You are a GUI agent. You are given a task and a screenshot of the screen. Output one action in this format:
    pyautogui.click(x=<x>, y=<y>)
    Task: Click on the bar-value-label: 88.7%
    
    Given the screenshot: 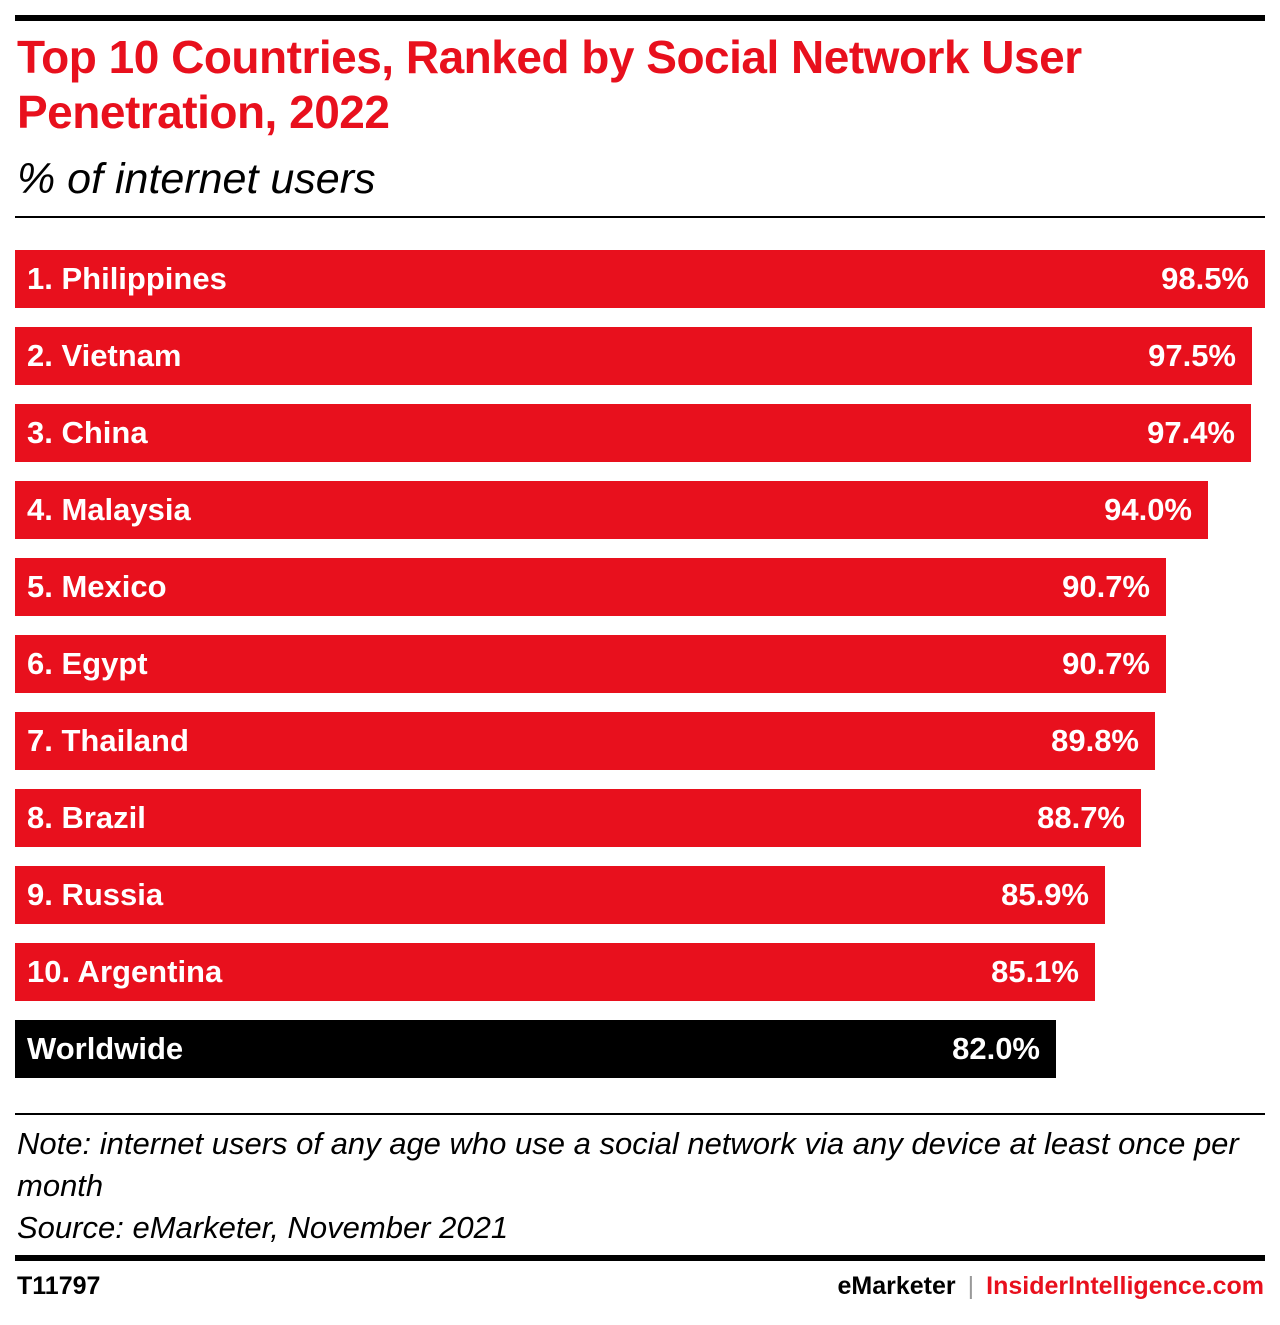 What is the action you would take?
    pyautogui.click(x=1081, y=817)
    